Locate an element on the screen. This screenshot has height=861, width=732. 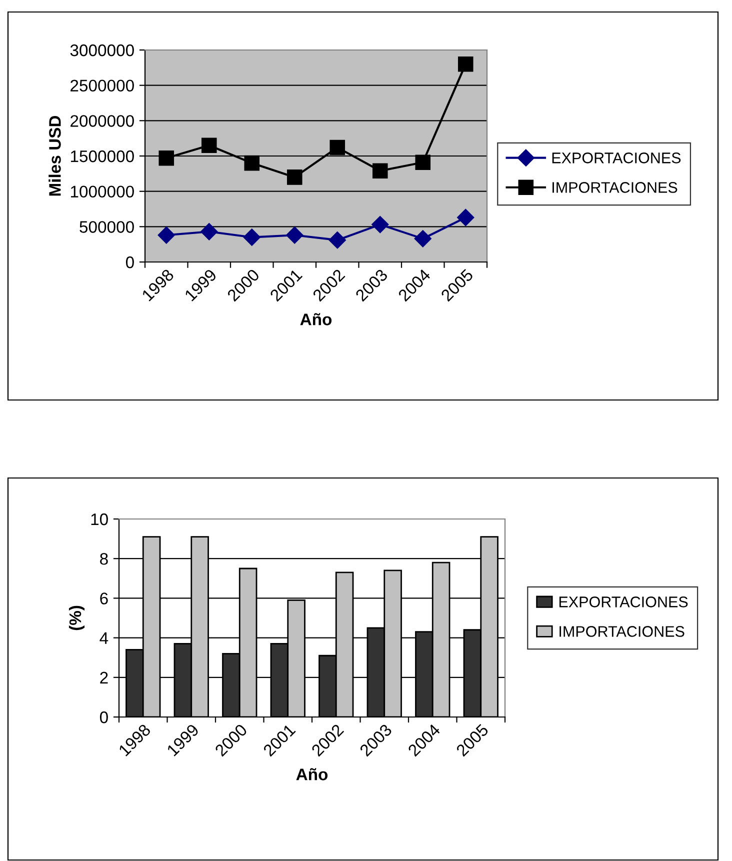
y-tick-label: 2 is located at coordinates (104, 678).